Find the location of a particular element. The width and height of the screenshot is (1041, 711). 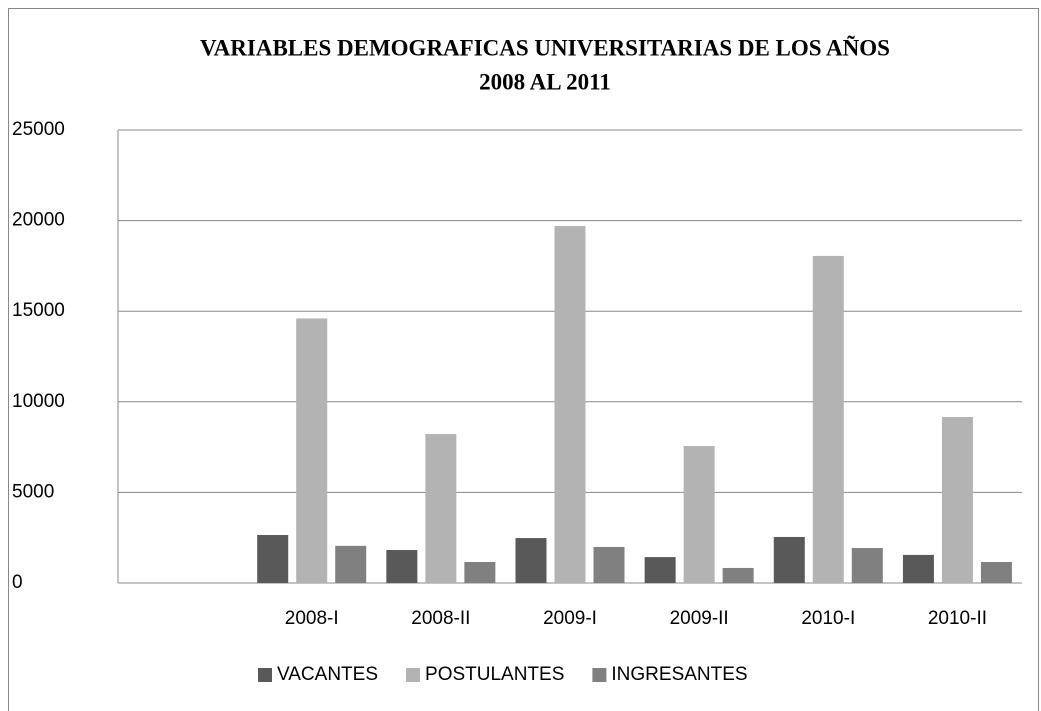

y-tick-label: 0 is located at coordinates (17, 582).